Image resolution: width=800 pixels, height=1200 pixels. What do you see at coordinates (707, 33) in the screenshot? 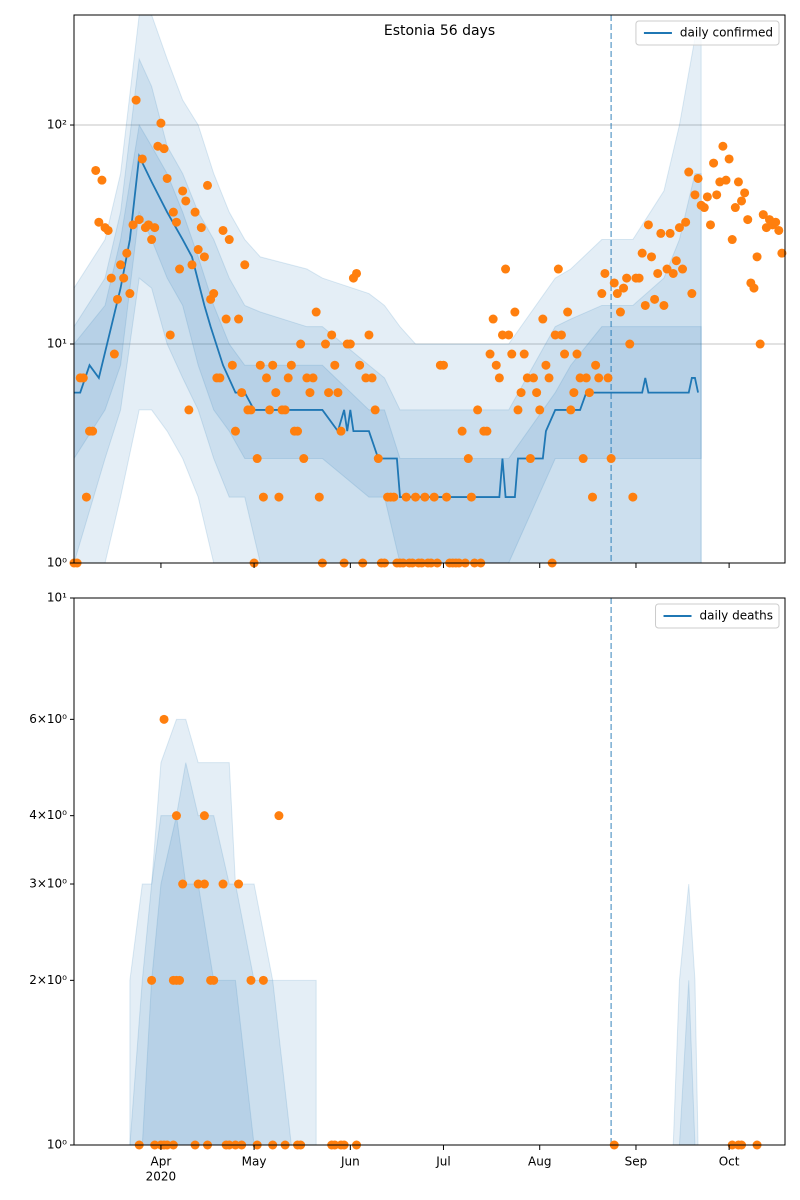
I see `legend: daily confirmed` at bounding box center [707, 33].